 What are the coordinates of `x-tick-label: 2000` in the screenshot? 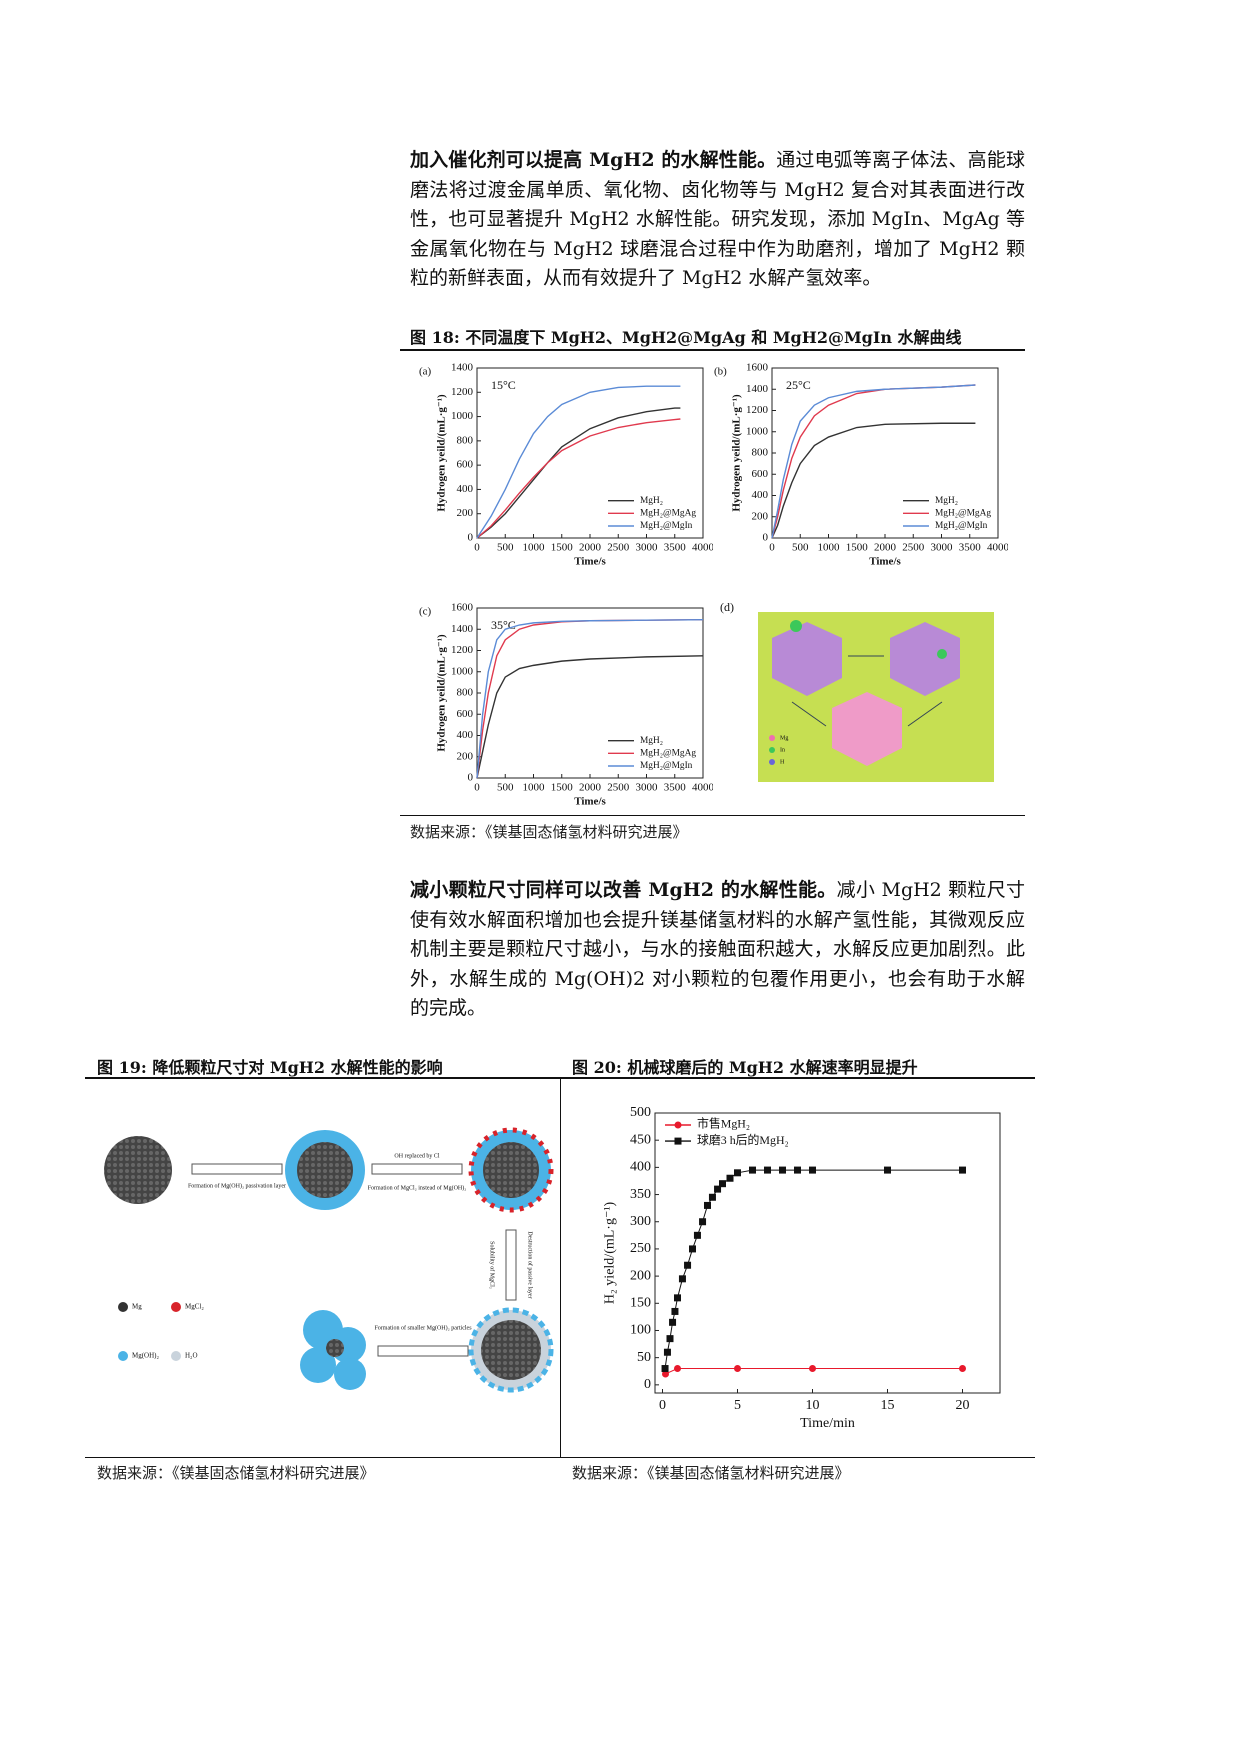 It's located at (590, 787).